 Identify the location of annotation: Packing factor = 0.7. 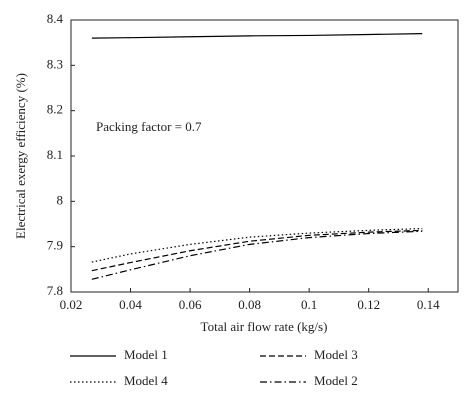
(149, 126).